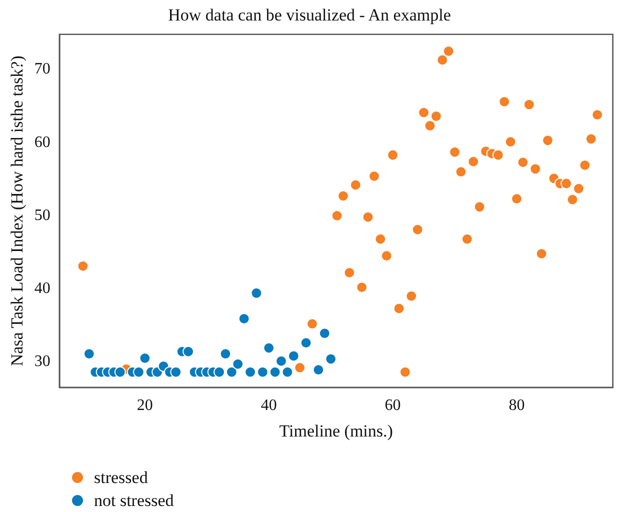 This screenshot has width=619, height=512. I want to click on y-tick-label: 60, so click(42, 142).